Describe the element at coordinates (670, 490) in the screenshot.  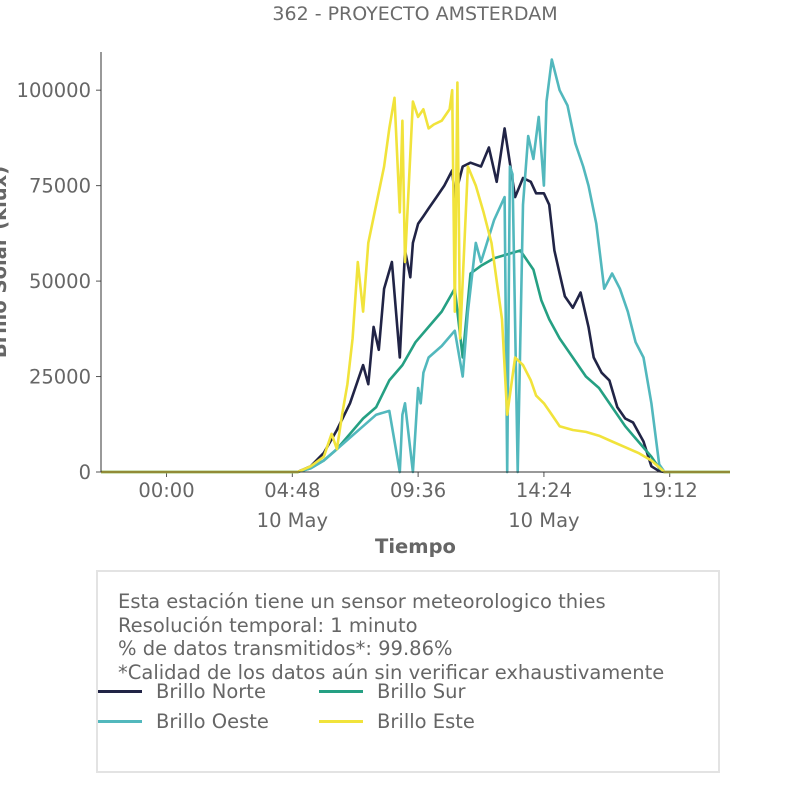
I see `x-tick-label: 19:12` at that location.